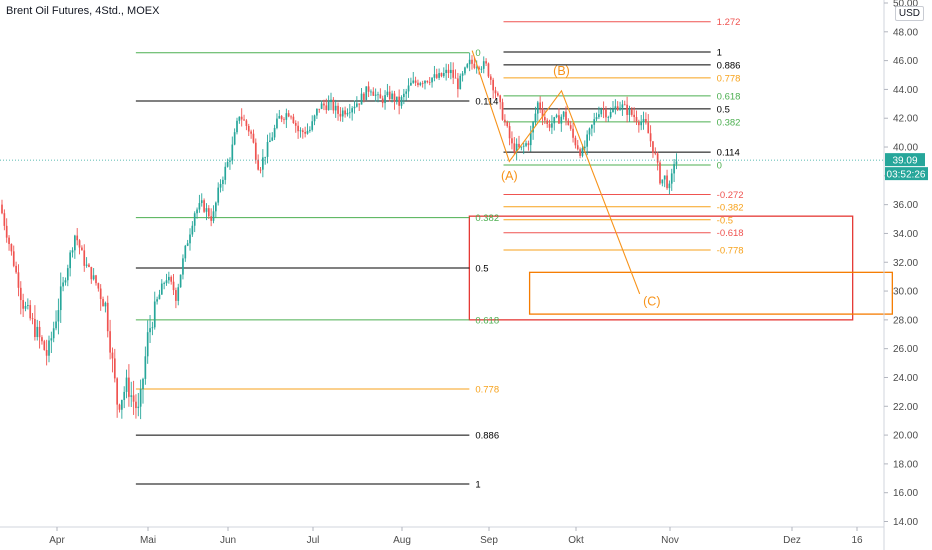 The width and height of the screenshot is (932, 550). I want to click on fib-right-label: 0.618, so click(729, 96).